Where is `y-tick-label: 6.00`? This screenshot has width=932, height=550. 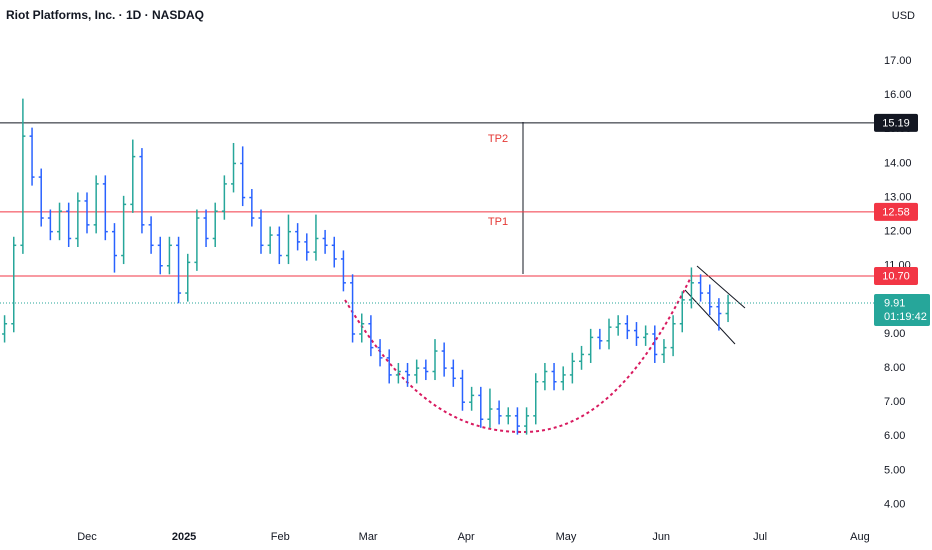 y-tick-label: 6.00 is located at coordinates (894, 436).